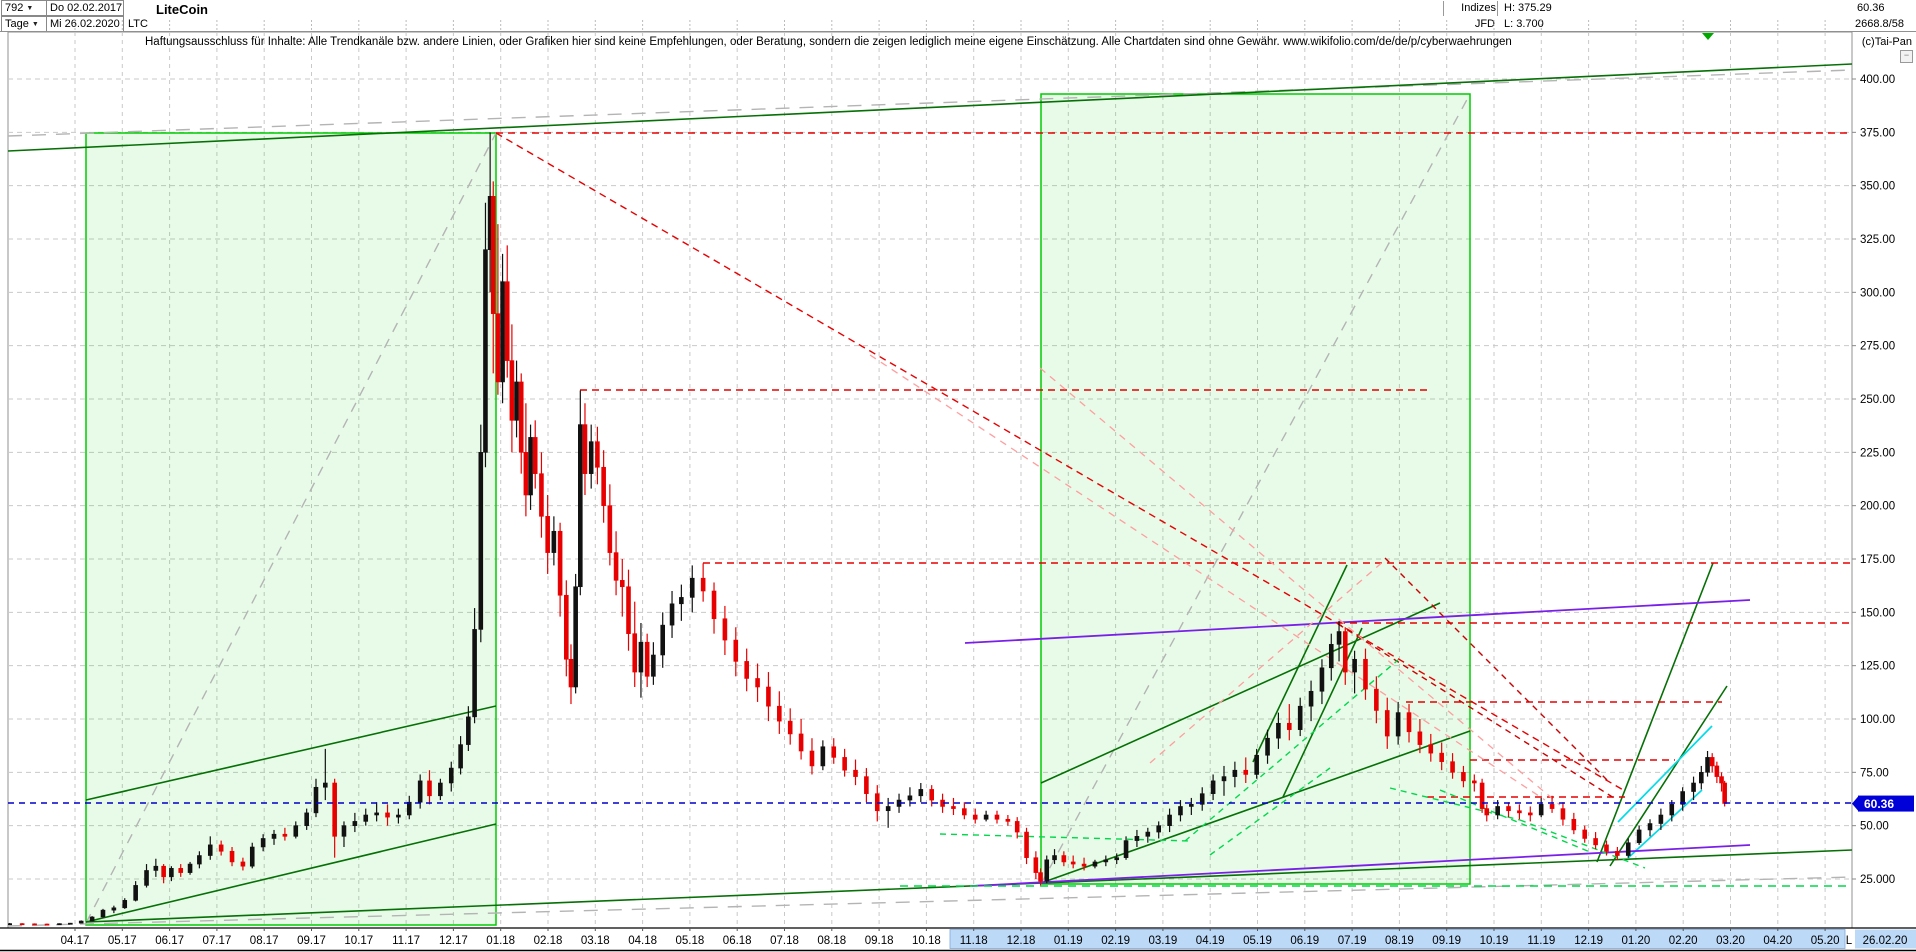  What do you see at coordinates (1877, 453) in the screenshot?
I see `price-tick-label: 225.00` at bounding box center [1877, 453].